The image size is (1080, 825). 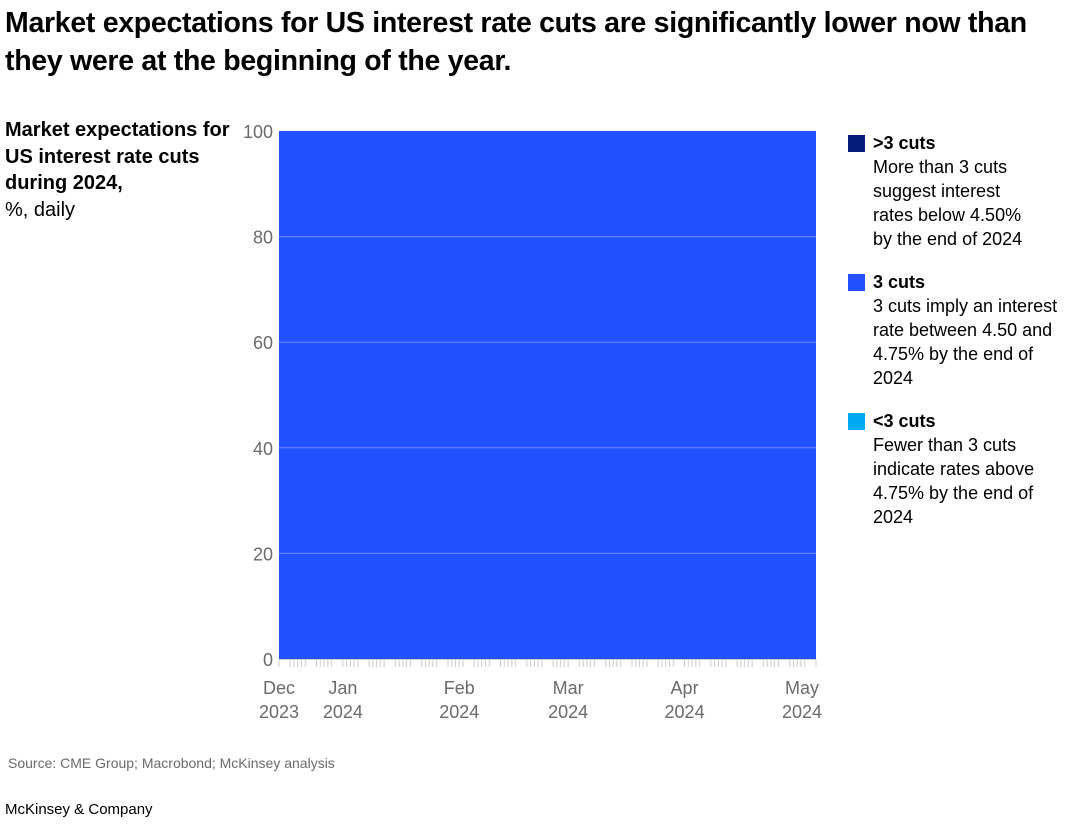 What do you see at coordinates (279, 712) in the screenshot?
I see `x-tick-label: 2023` at bounding box center [279, 712].